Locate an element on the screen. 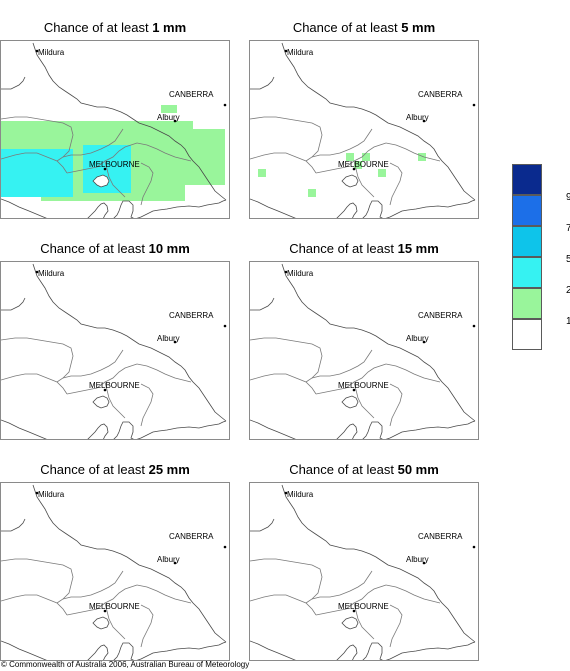 The width and height of the screenshot is (570, 671). legend-label-25: 25% is located at coordinates (567, 290).